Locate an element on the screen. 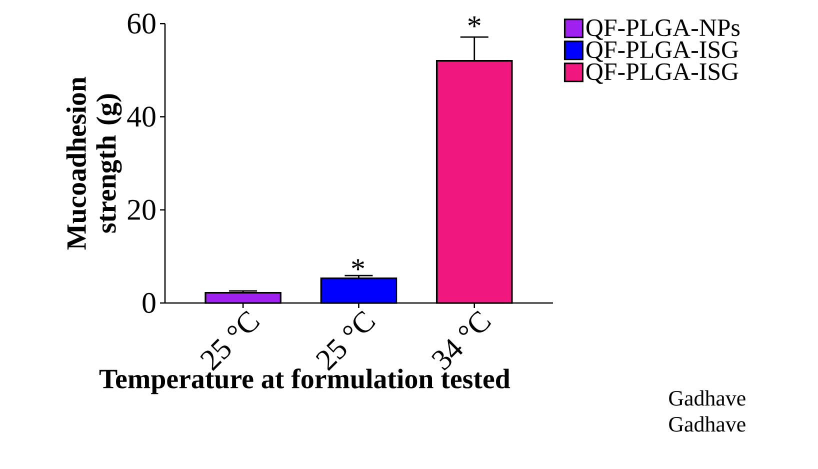 This screenshot has height=469, width=818. y-tick-label: 60 is located at coordinates (142, 24).